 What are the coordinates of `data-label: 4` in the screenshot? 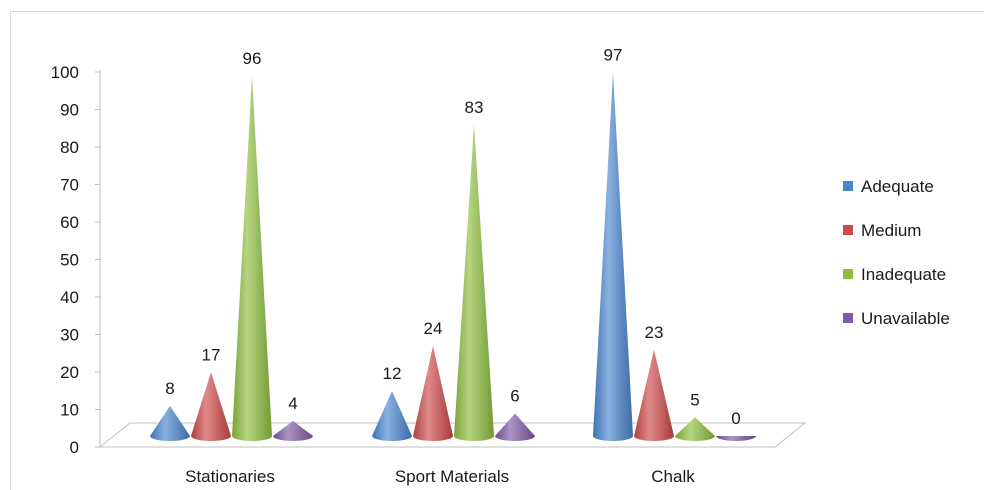 It's located at (292, 403).